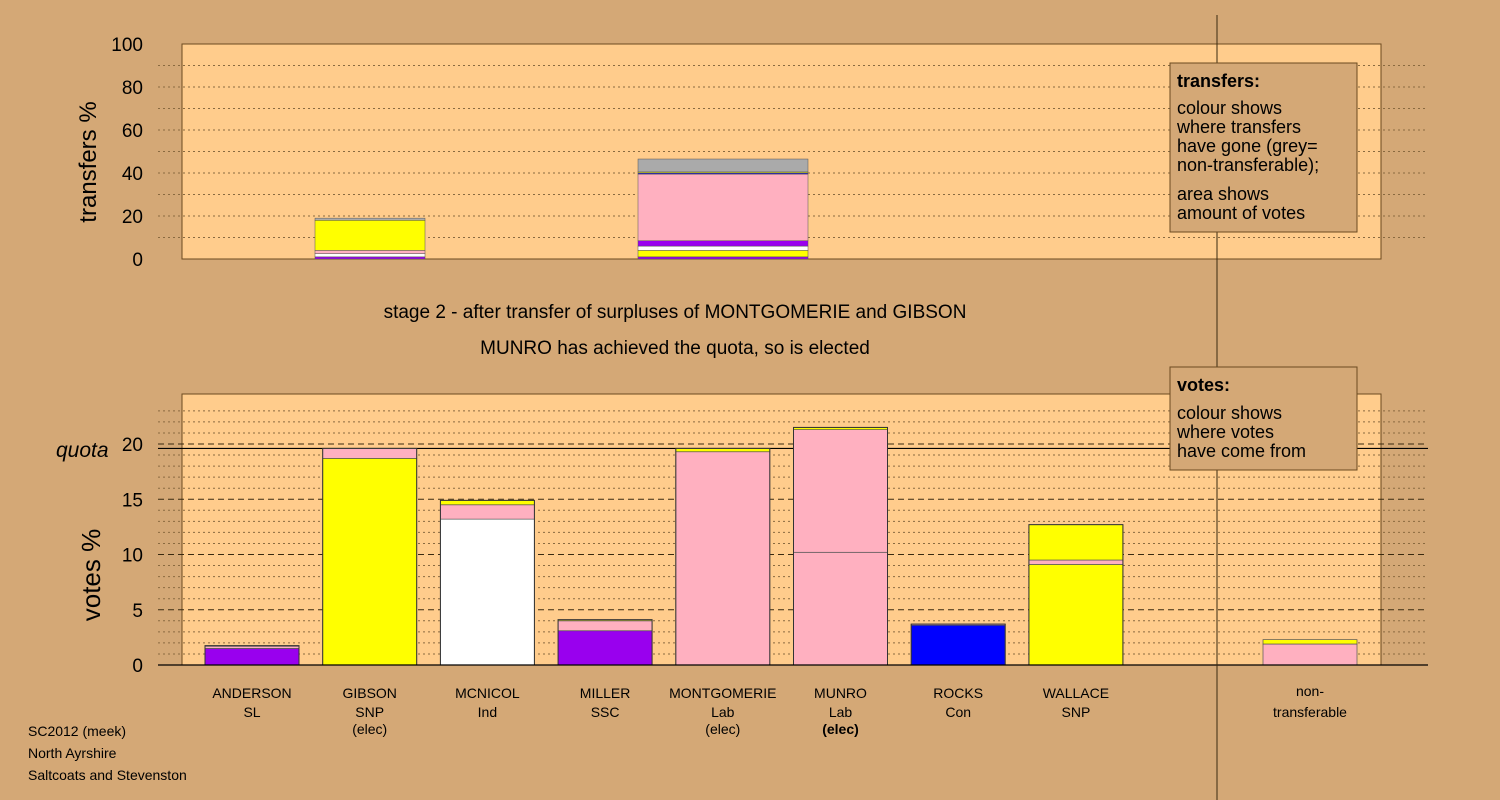  I want to click on footer-line: SC2012 (meek), so click(77, 731).